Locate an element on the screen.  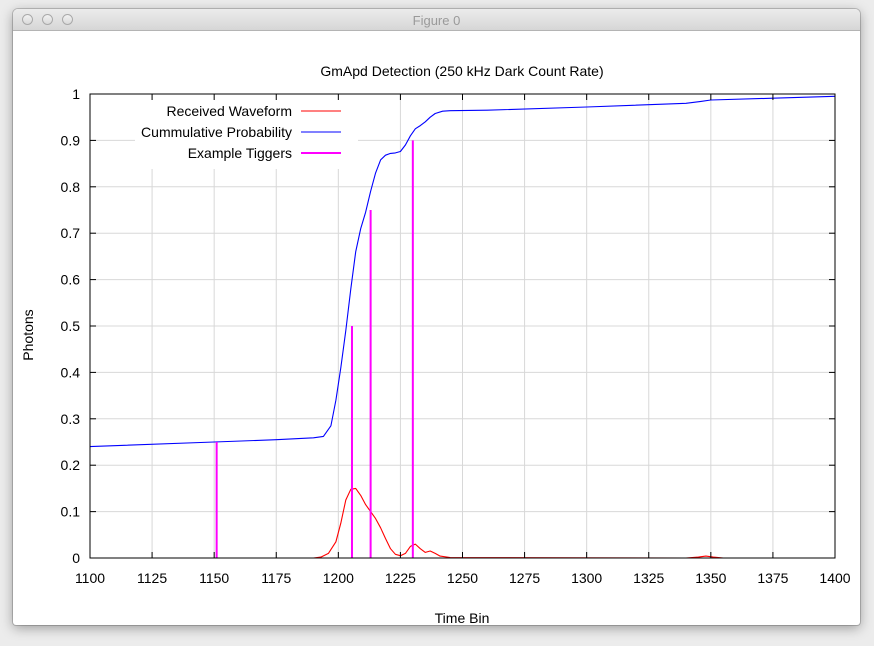
y-tick-label: 0.3 is located at coordinates (71, 419).